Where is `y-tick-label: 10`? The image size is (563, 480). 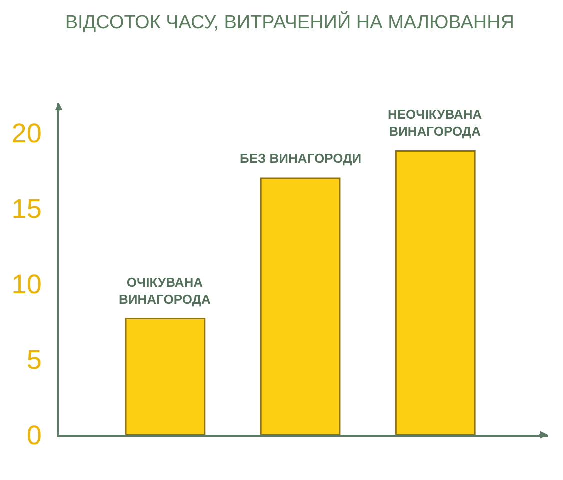
y-tick-label: 10 is located at coordinates (27, 285).